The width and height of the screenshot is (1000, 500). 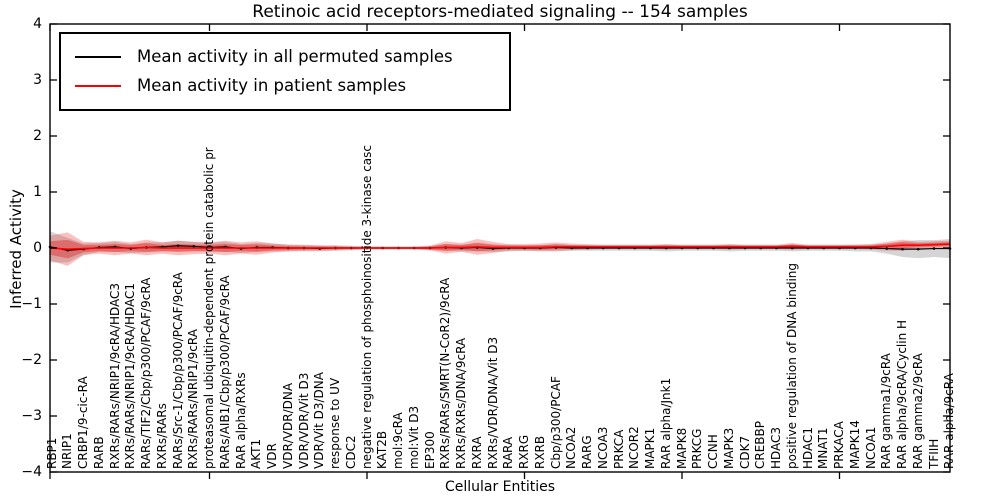 What do you see at coordinates (67, 451) in the screenshot?
I see `x-category-label: NRIP1` at bounding box center [67, 451].